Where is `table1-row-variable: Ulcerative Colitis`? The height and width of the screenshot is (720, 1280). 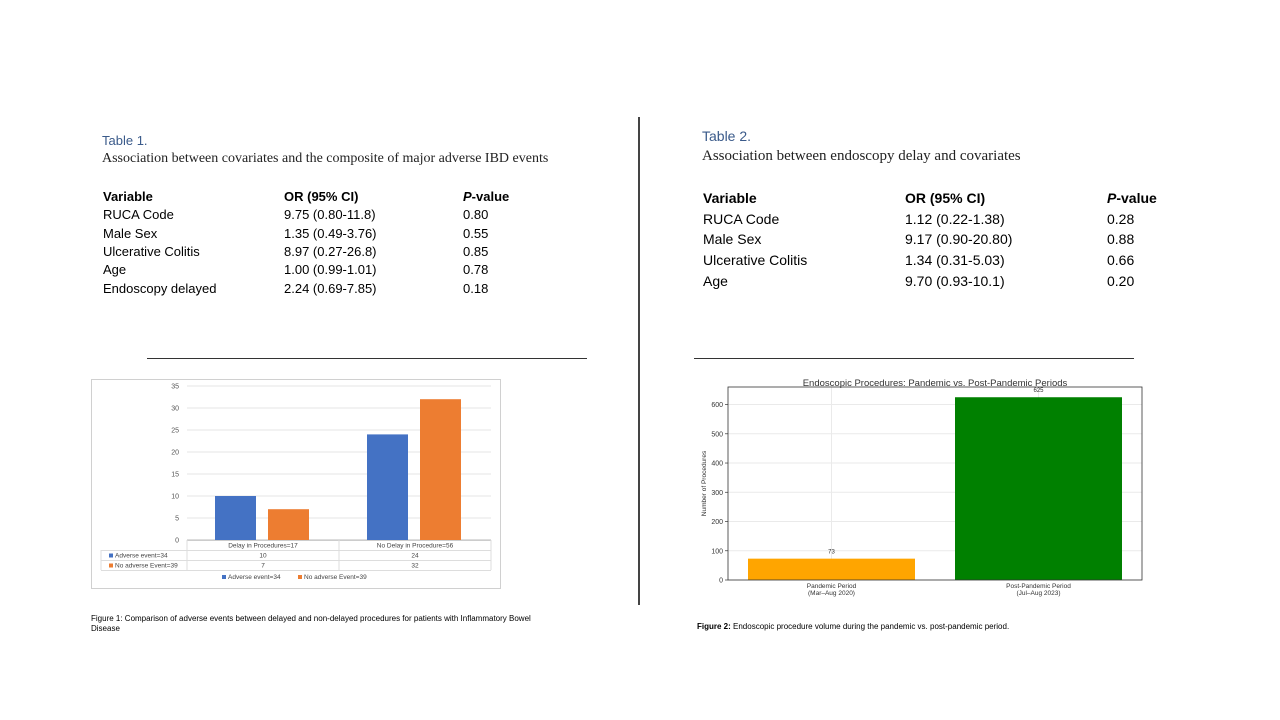 table1-row-variable: Ulcerative Colitis is located at coordinates (151, 251).